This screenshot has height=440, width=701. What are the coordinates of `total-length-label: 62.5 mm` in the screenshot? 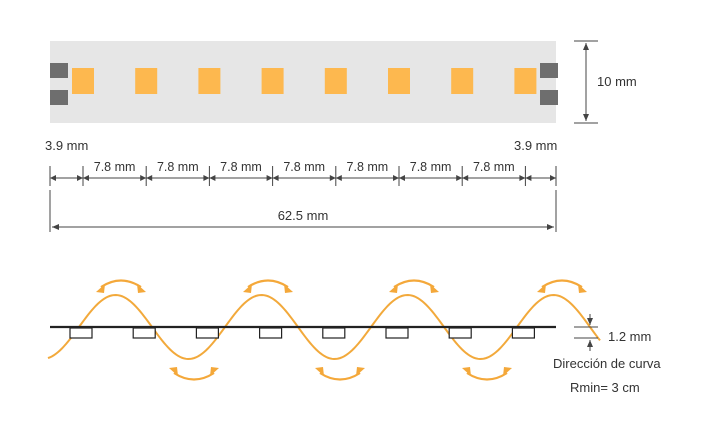 It's located at (303, 215).